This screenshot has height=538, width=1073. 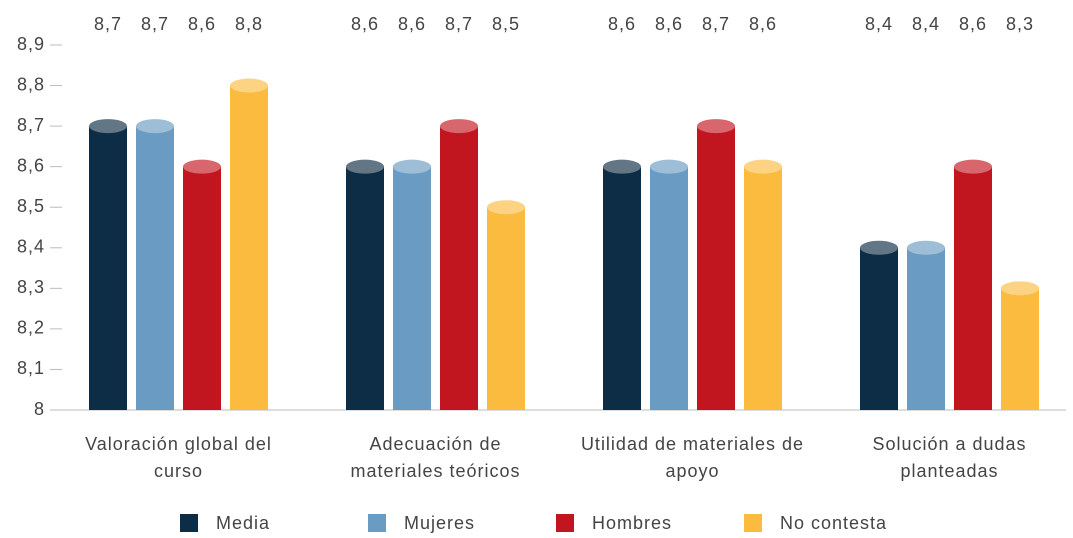 I want to click on x-tick-label: Adecuación de materiales teóricos, so click(x=435, y=457).